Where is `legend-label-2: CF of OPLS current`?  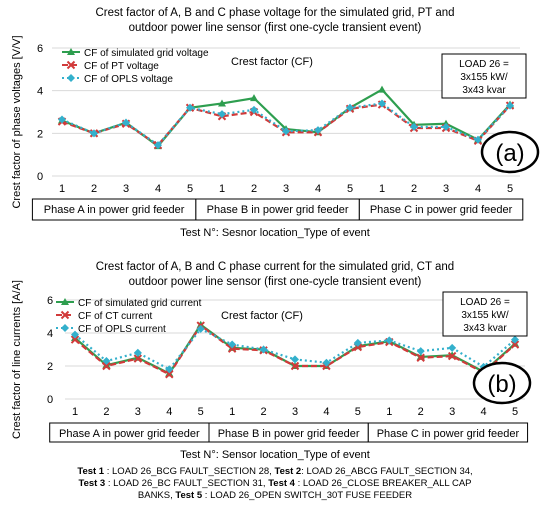
legend-label-2: CF of OPLS current is located at coordinates (122, 329).